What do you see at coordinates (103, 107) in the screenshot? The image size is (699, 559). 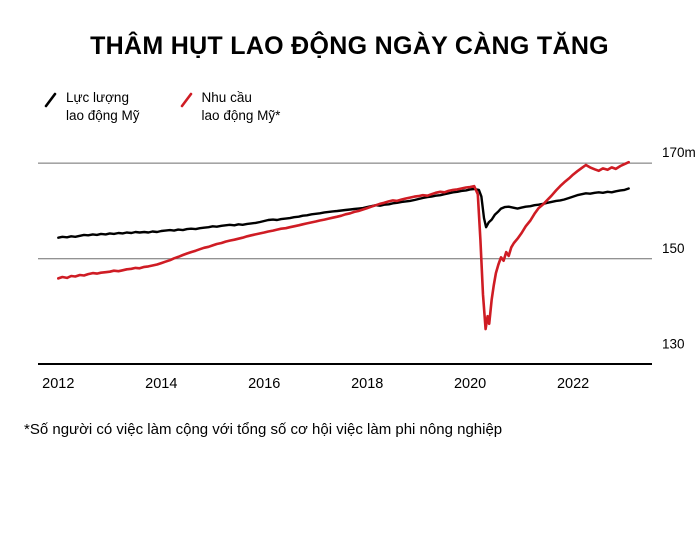 I see `legend-label-labor-force: Lực lượng lao động Mỹ` at bounding box center [103, 107].